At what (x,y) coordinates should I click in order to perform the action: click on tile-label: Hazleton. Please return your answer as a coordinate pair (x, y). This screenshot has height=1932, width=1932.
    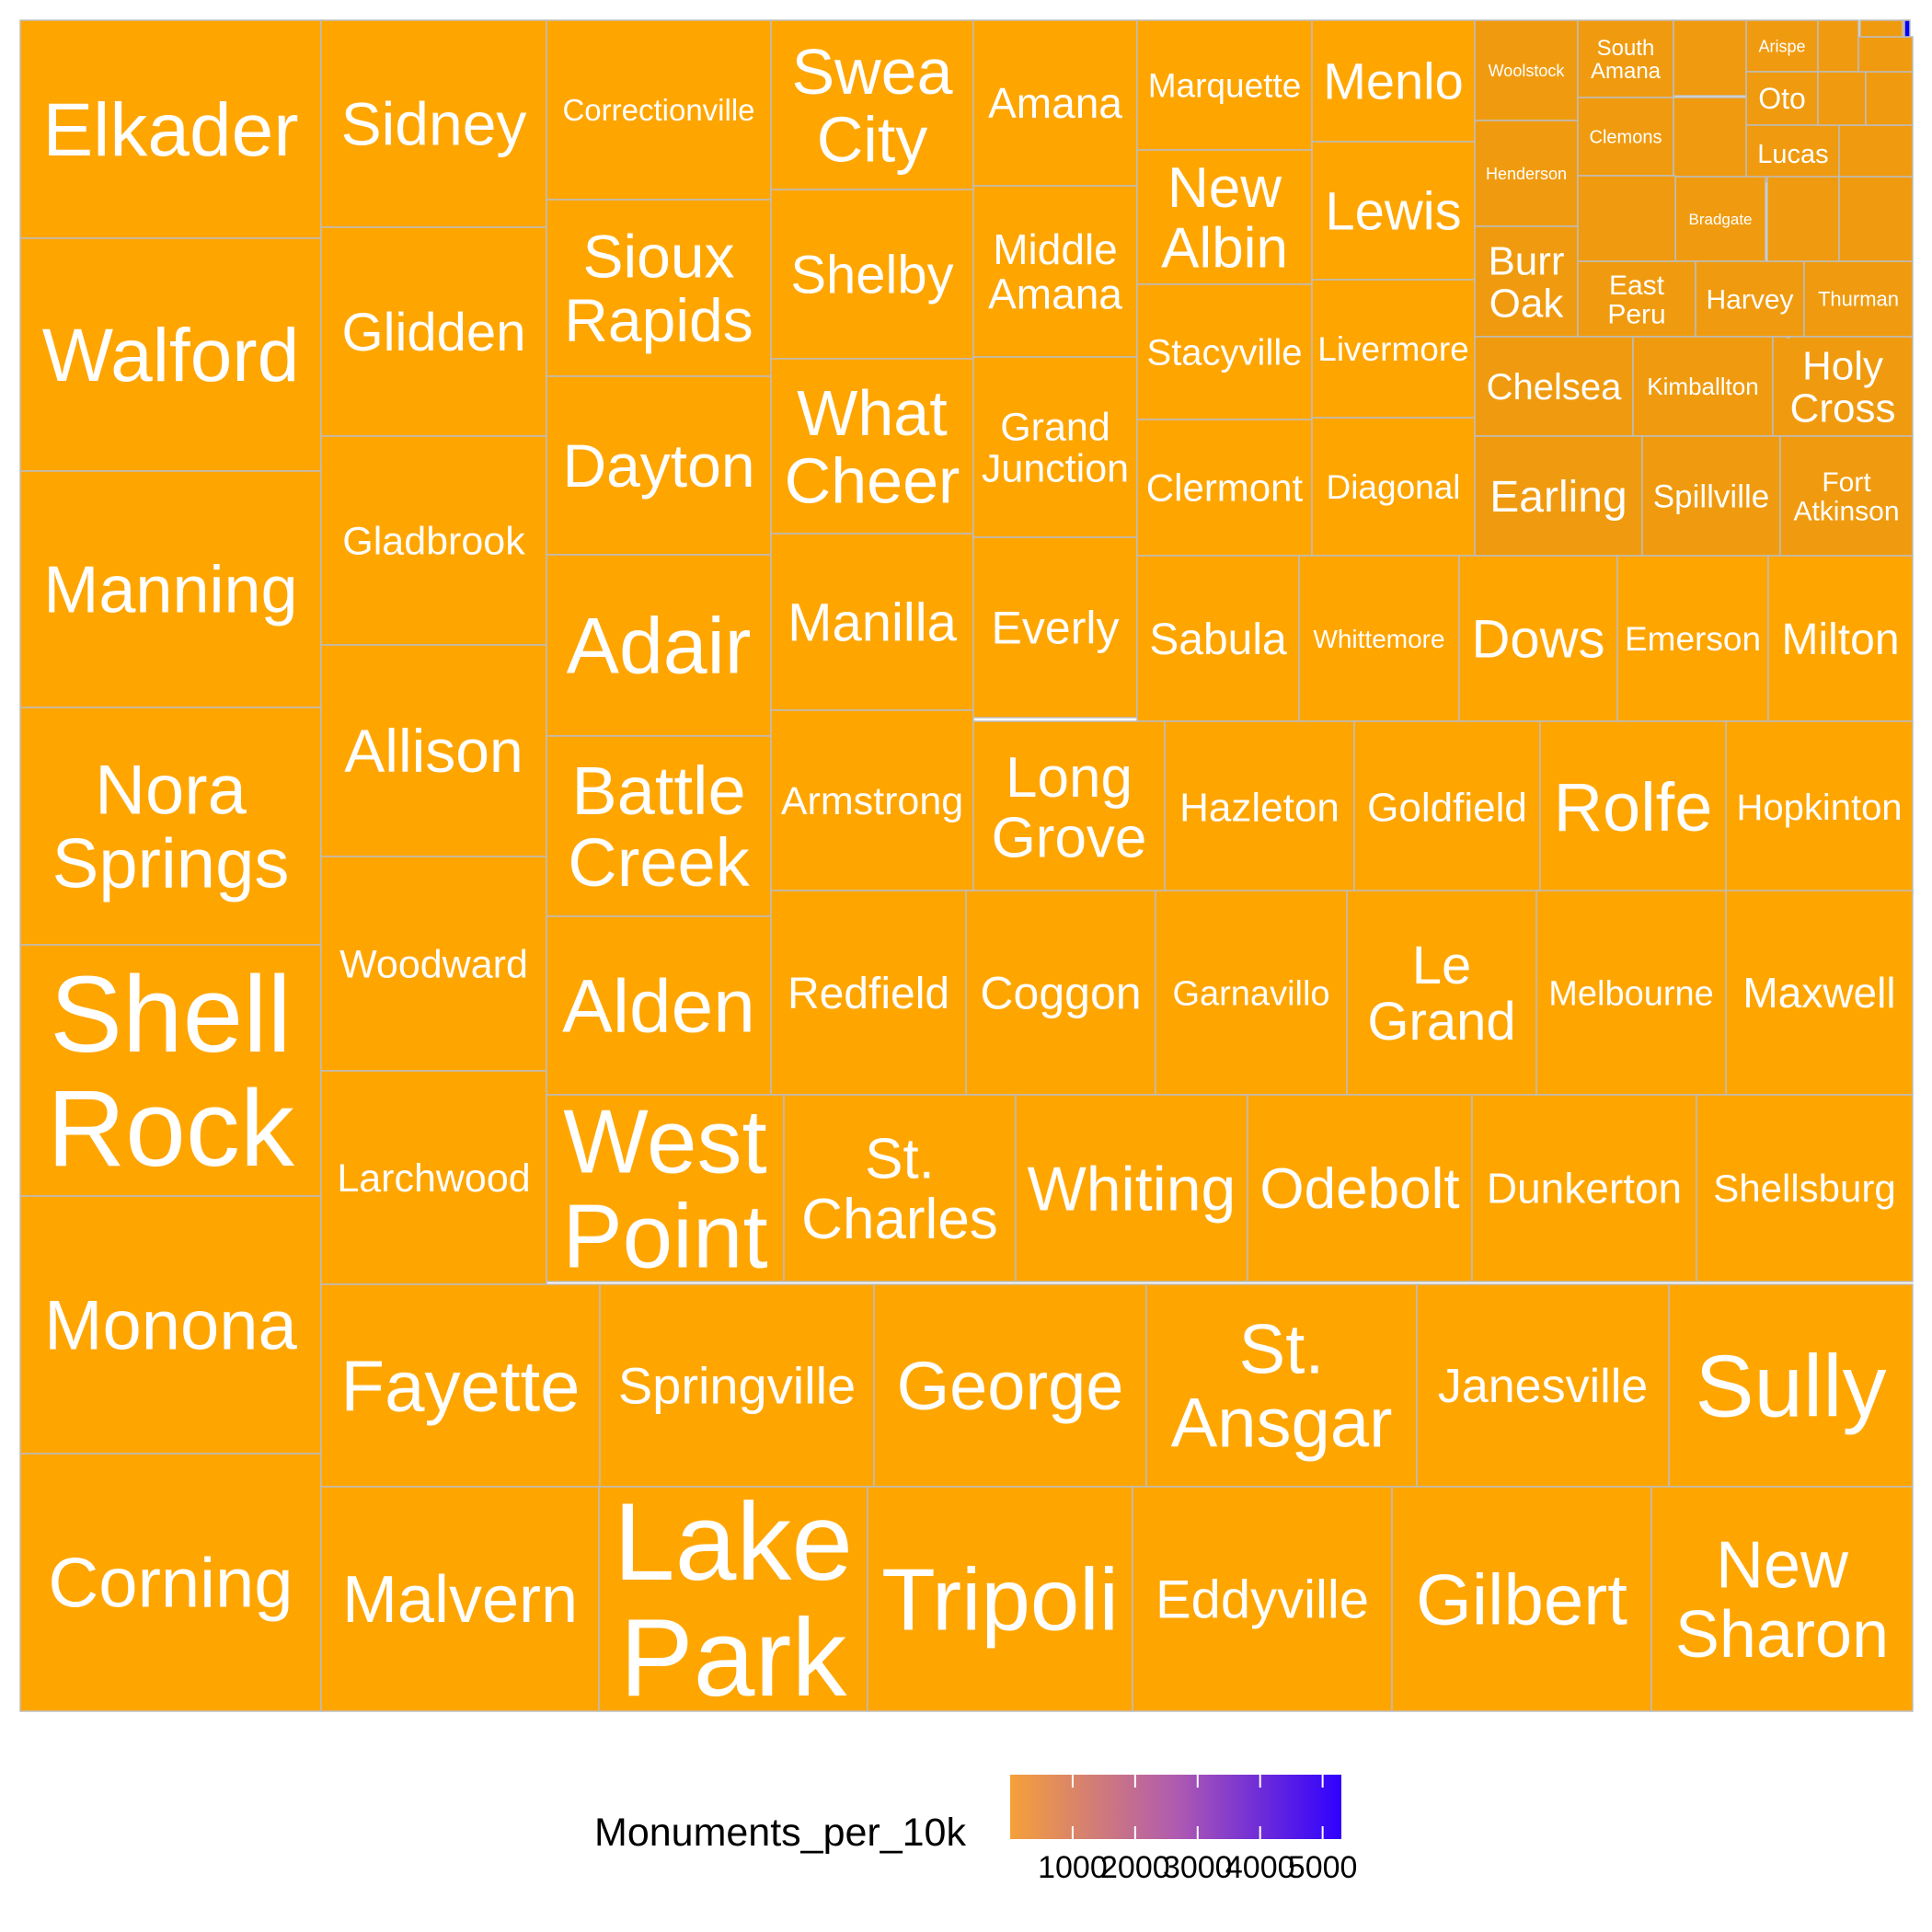
    Looking at the image, I should click on (1259, 807).